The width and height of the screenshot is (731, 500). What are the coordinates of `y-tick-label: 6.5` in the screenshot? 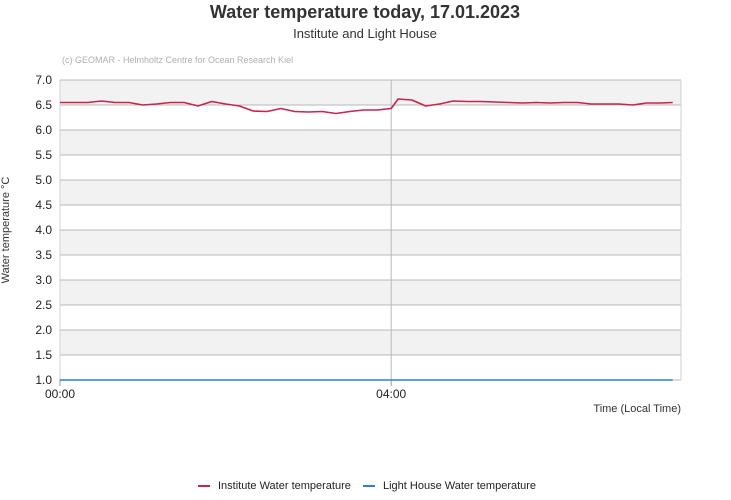 It's located at (43, 105).